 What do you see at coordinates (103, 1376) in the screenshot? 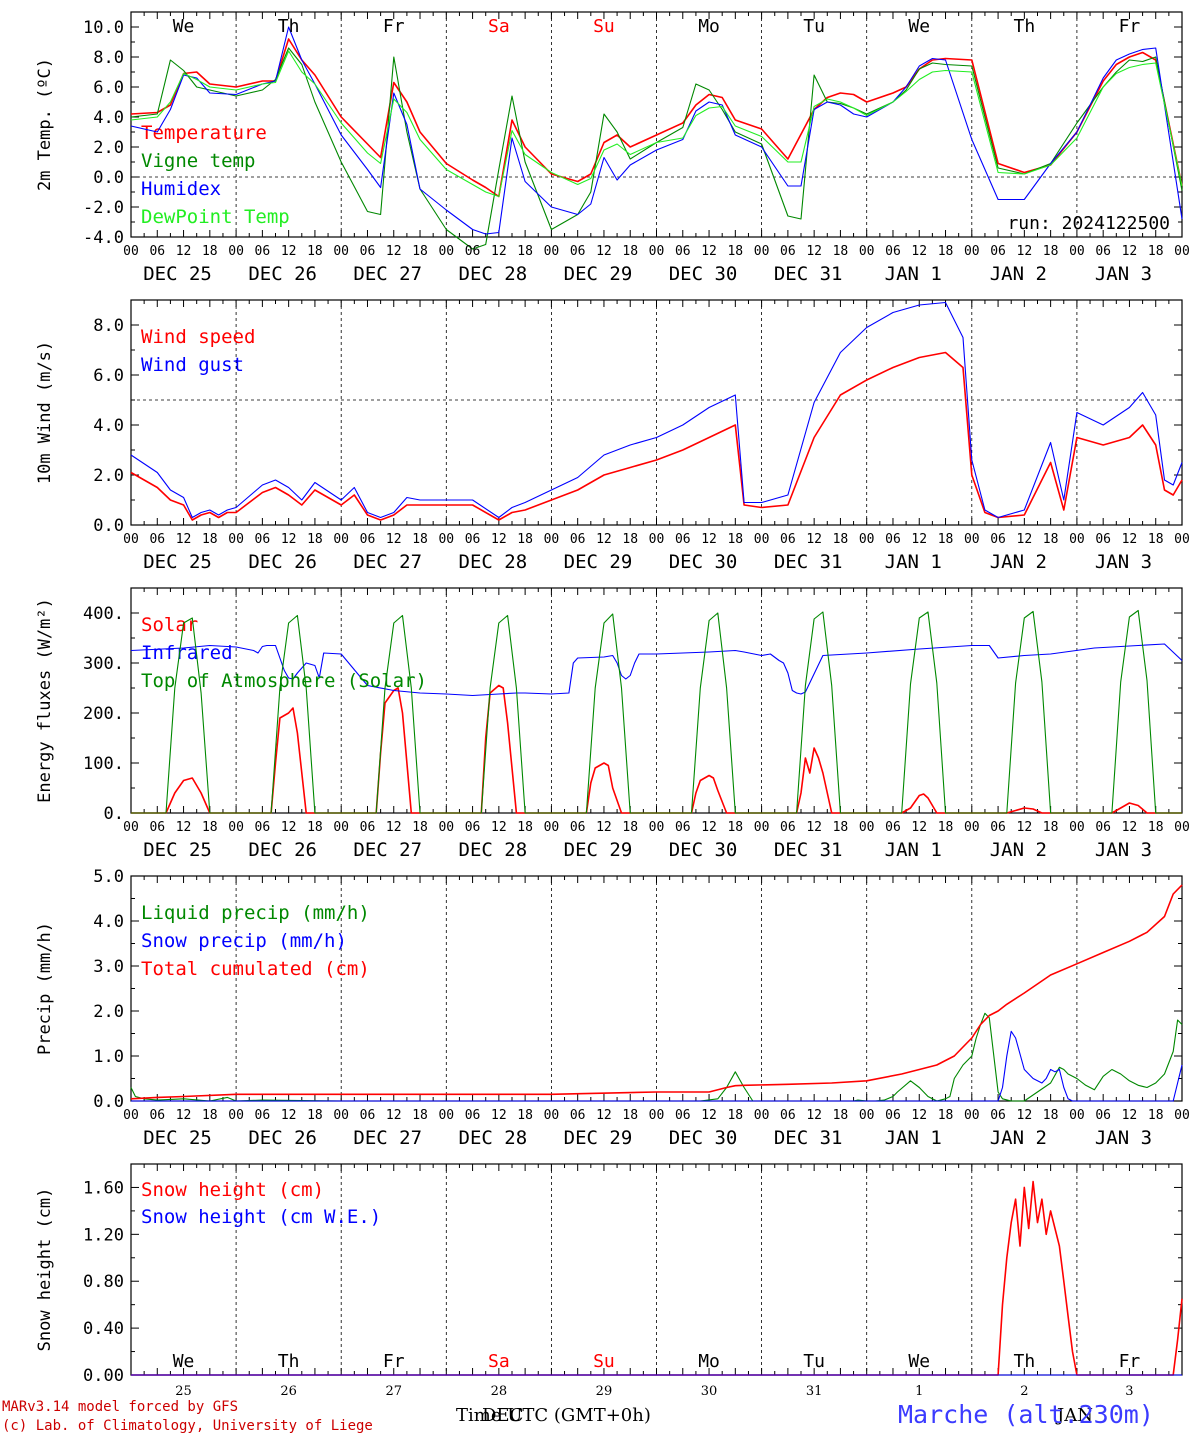
I see `y-tick-label: 0.00` at bounding box center [103, 1376].